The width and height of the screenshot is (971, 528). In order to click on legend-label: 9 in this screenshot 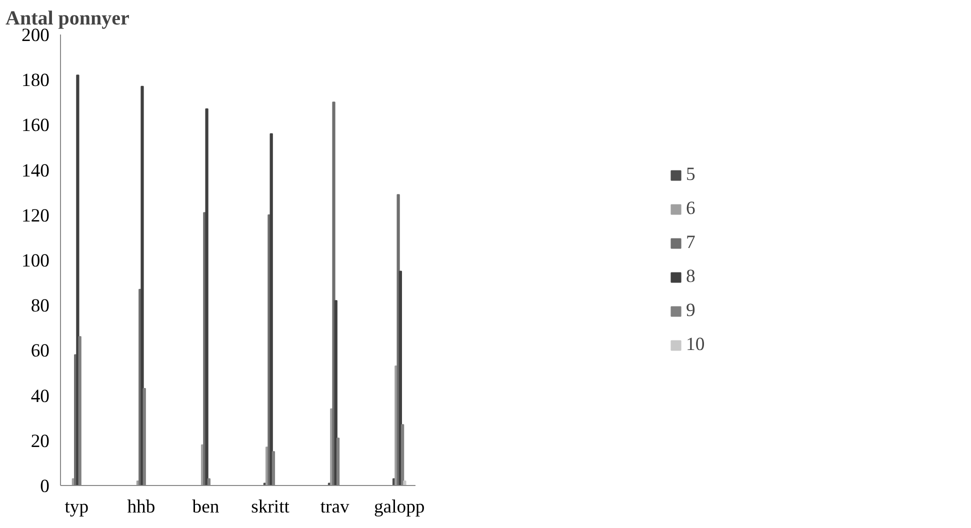, I will do `click(691, 311)`.